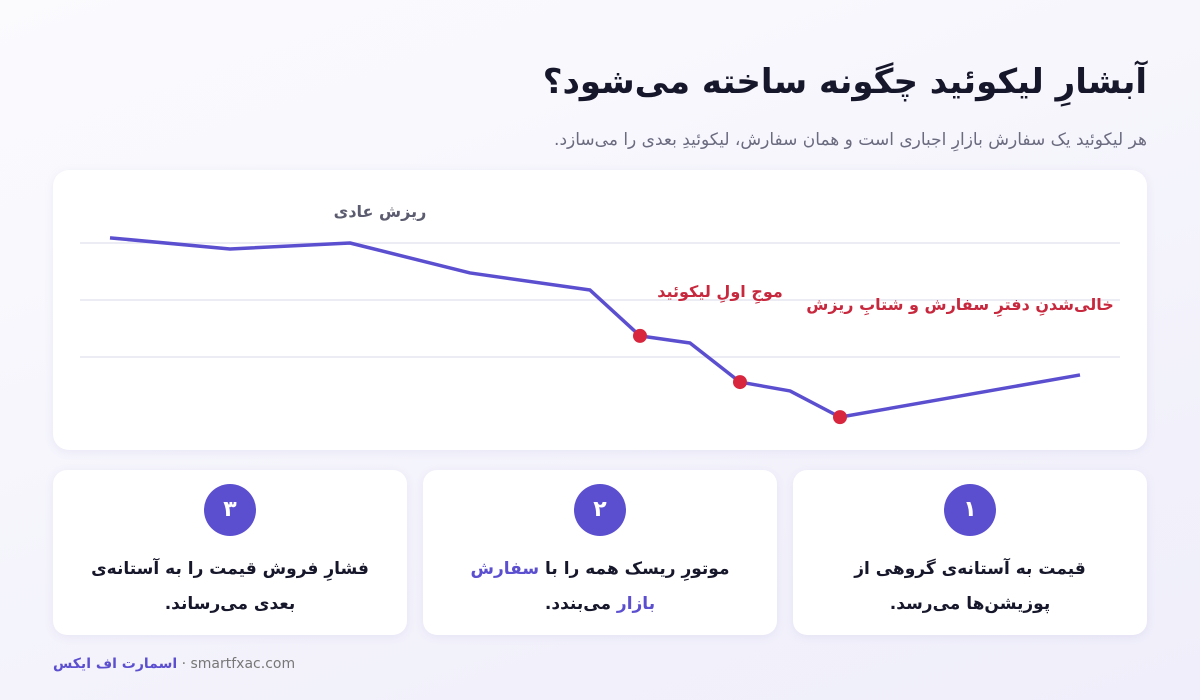  What do you see at coordinates (577, 604) in the screenshot?
I see `step-text-part: می‌بندد.` at bounding box center [577, 604].